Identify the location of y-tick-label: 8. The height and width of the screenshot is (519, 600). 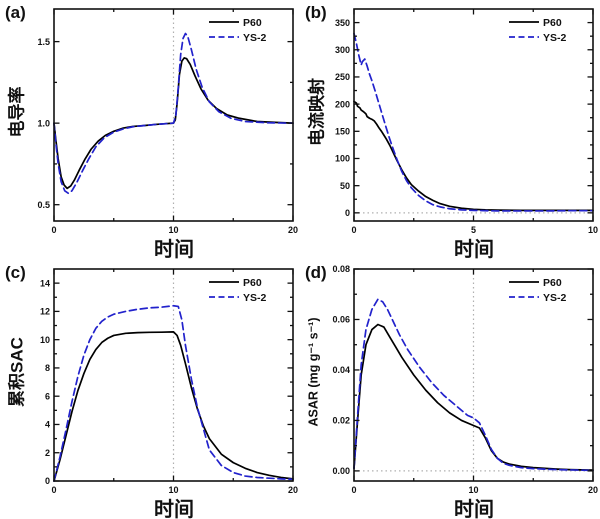
(47, 368).